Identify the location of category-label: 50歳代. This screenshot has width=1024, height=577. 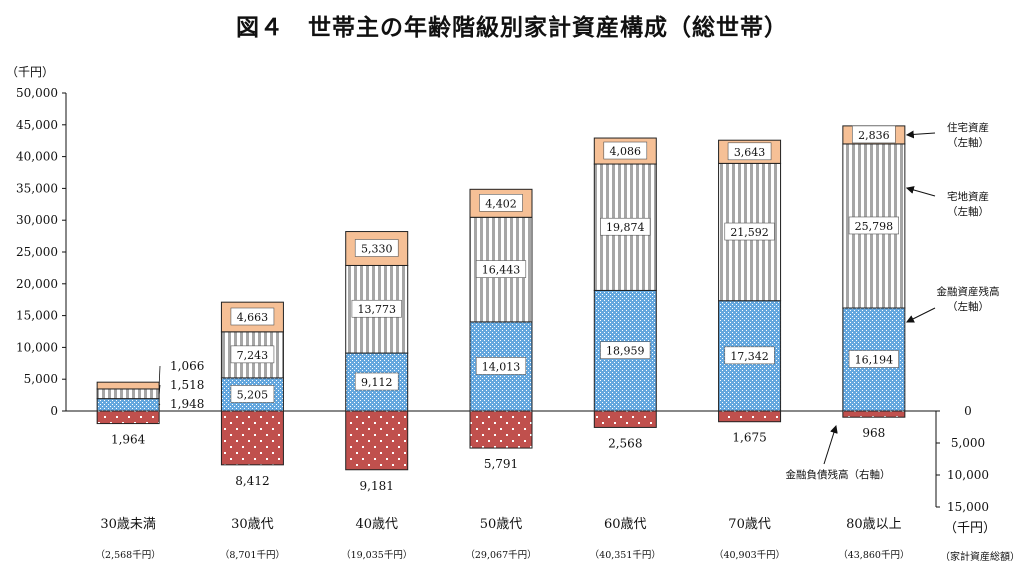
(501, 524).